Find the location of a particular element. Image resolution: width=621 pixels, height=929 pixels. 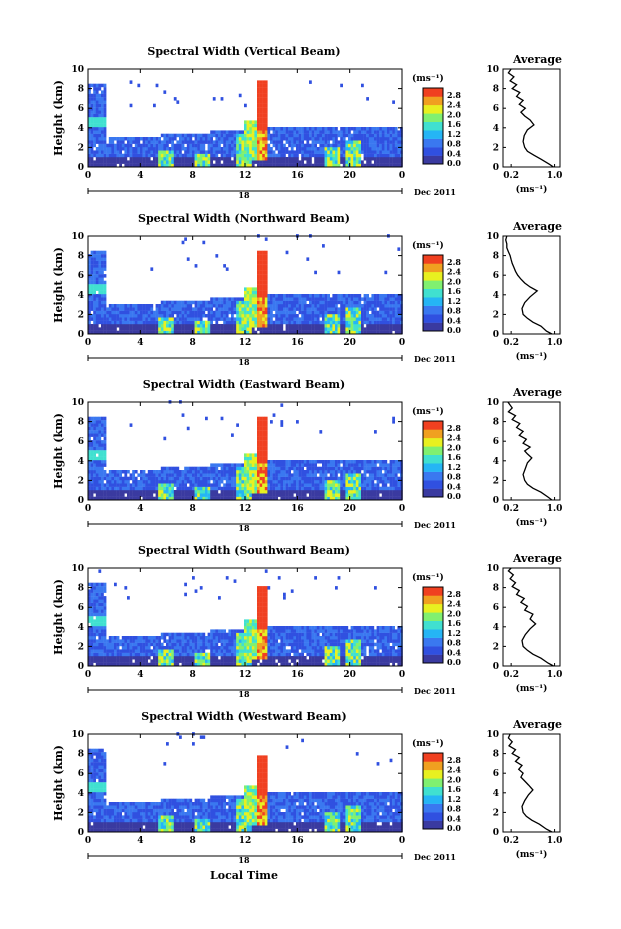

avg-x-tick-label: 0.2 is located at coordinates (511, 343).